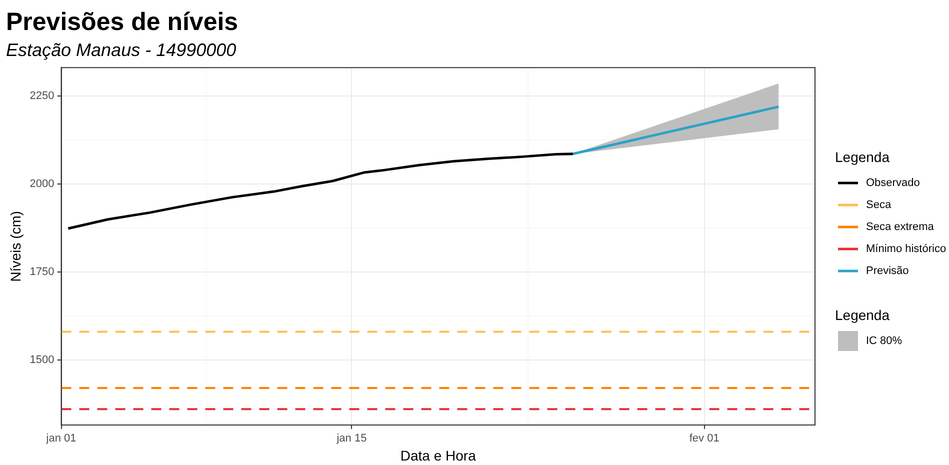 Image resolution: width=949 pixels, height=465 pixels. I want to click on x-tick-label: jan 01, so click(60, 438).